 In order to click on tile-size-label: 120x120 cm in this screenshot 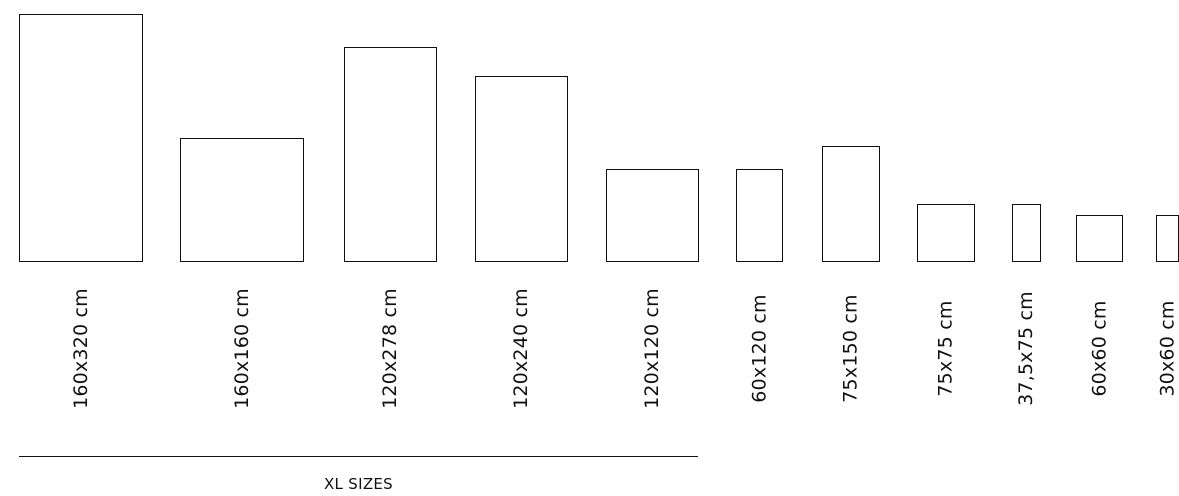, I will do `click(651, 348)`.